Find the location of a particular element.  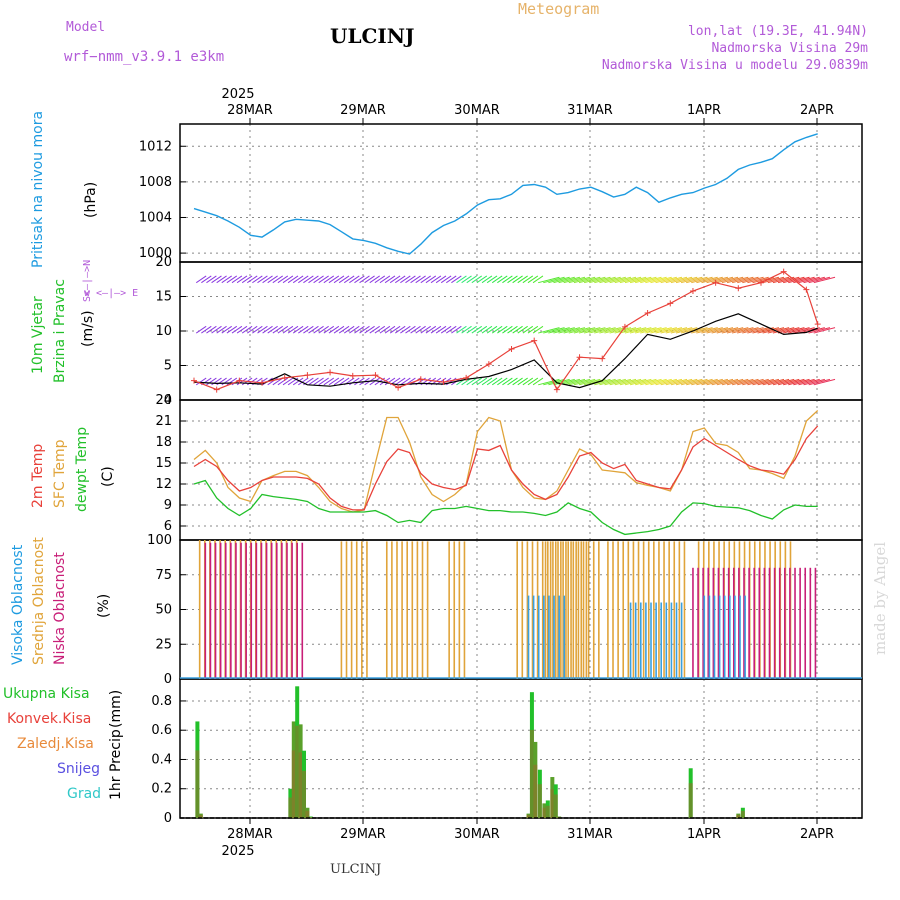

y-tick-label: 18 is located at coordinates (163, 442).